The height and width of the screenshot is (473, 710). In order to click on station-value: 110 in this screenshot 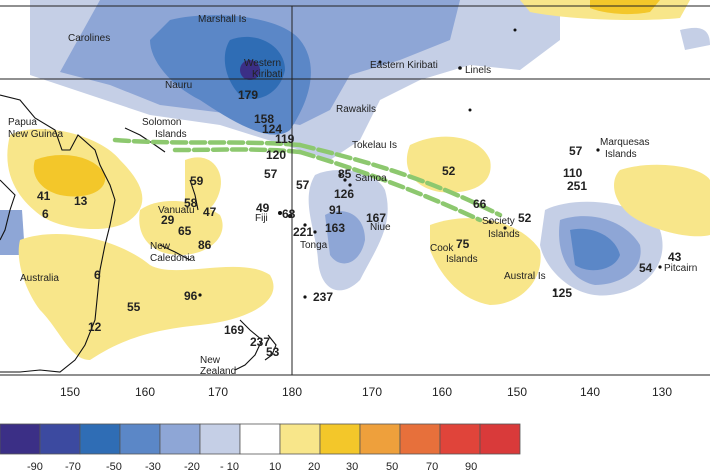, I will do `click(573, 173)`.